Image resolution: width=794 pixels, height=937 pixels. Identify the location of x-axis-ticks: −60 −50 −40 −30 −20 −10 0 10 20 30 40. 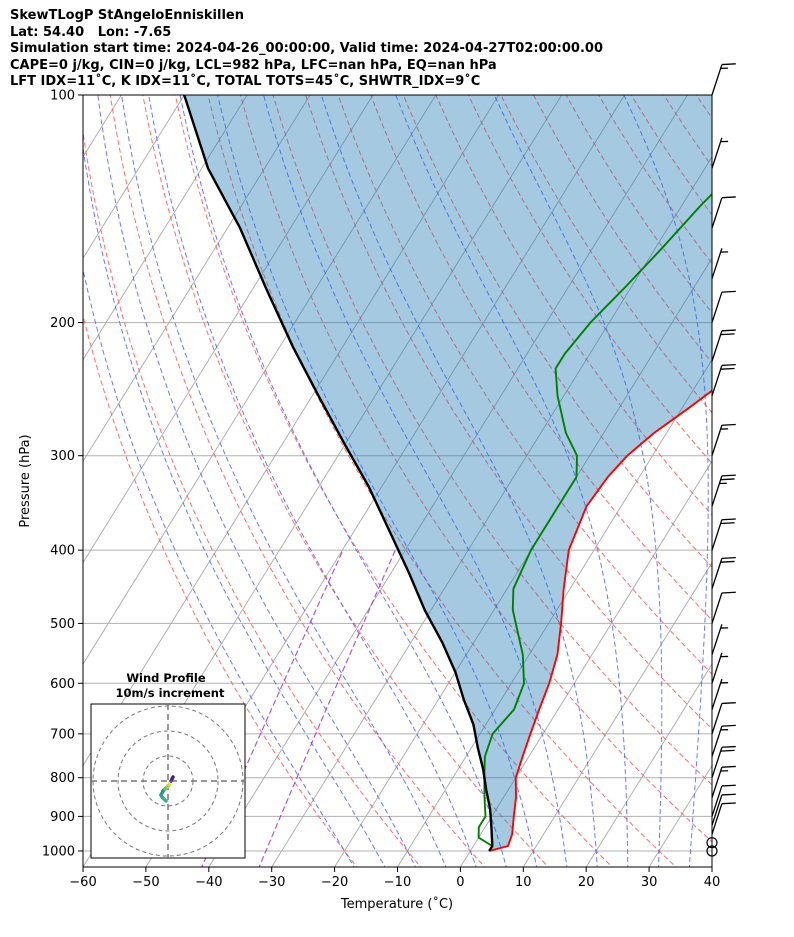
(394, 878).